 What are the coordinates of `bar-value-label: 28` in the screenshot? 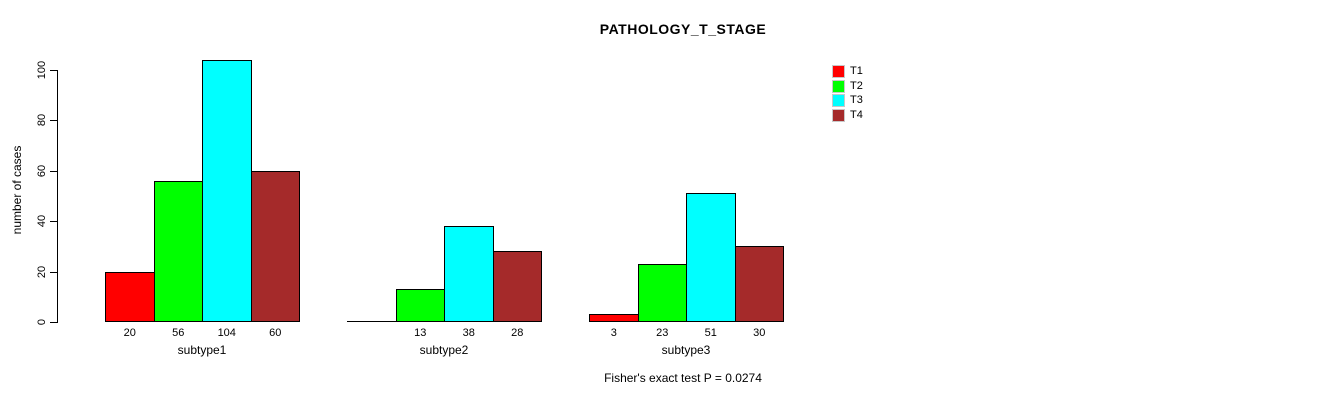 It's located at (517, 333).